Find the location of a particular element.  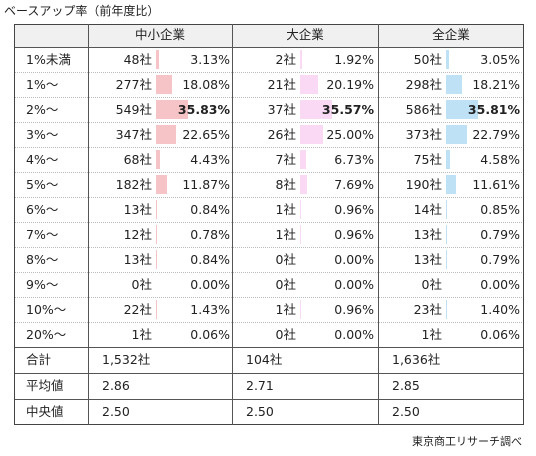

count-cell: 373社 is located at coordinates (423, 134).